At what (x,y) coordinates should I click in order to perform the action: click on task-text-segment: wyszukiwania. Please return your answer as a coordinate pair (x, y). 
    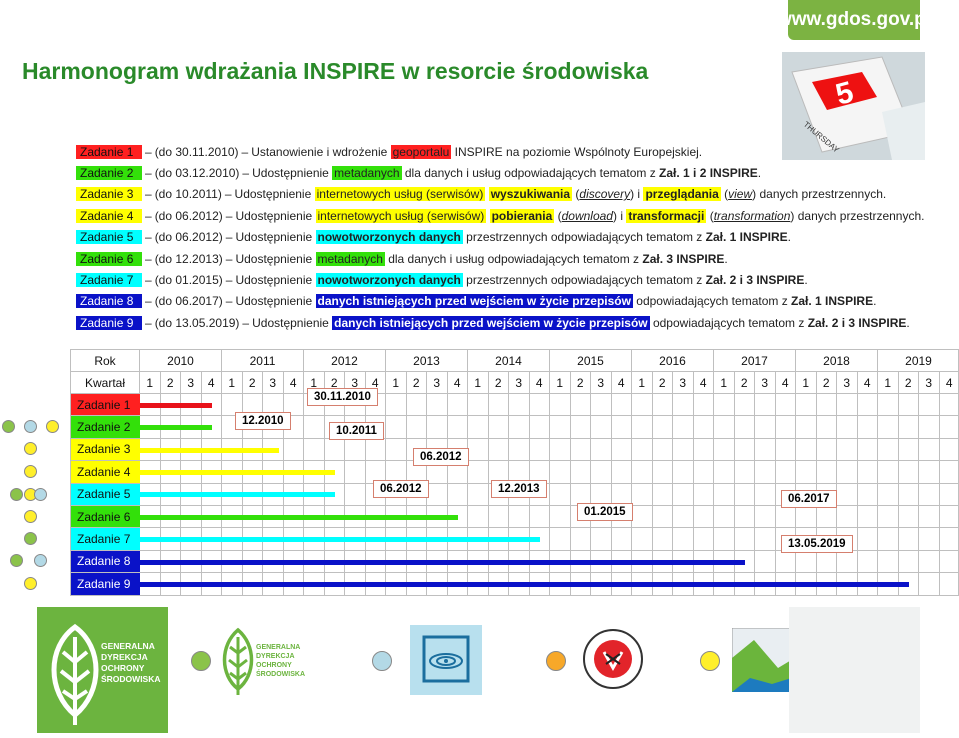
    Looking at the image, I should click on (530, 194).